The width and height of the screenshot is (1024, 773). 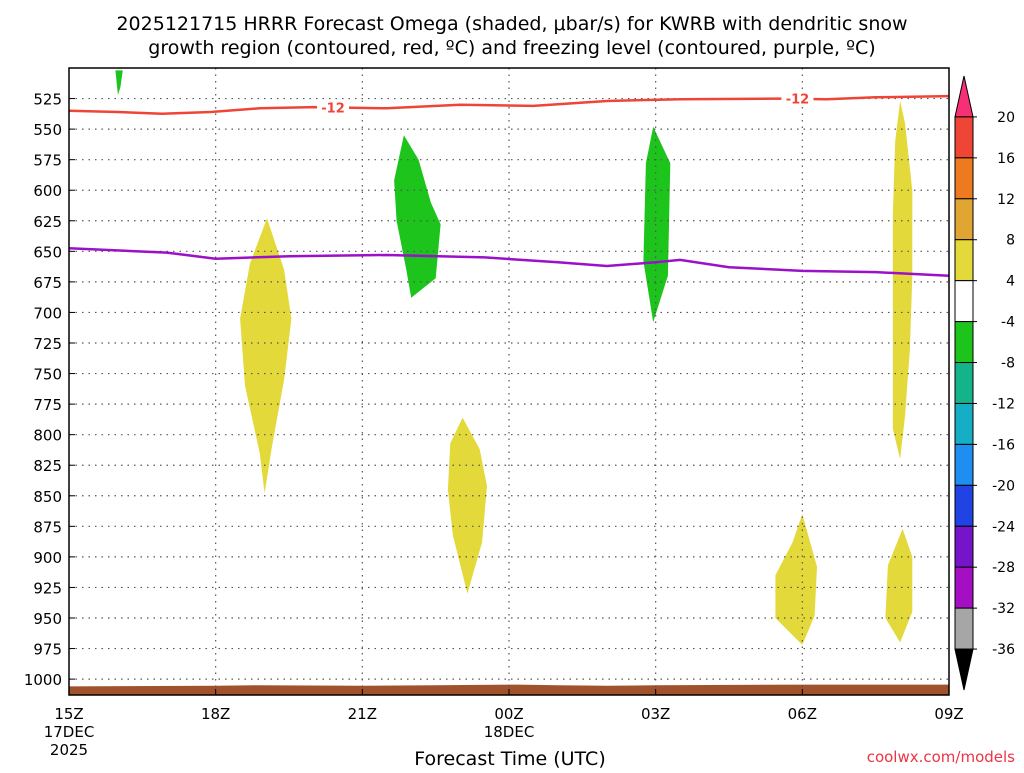 What do you see at coordinates (1003, 650) in the screenshot?
I see `colorbar-label--36: -36` at bounding box center [1003, 650].